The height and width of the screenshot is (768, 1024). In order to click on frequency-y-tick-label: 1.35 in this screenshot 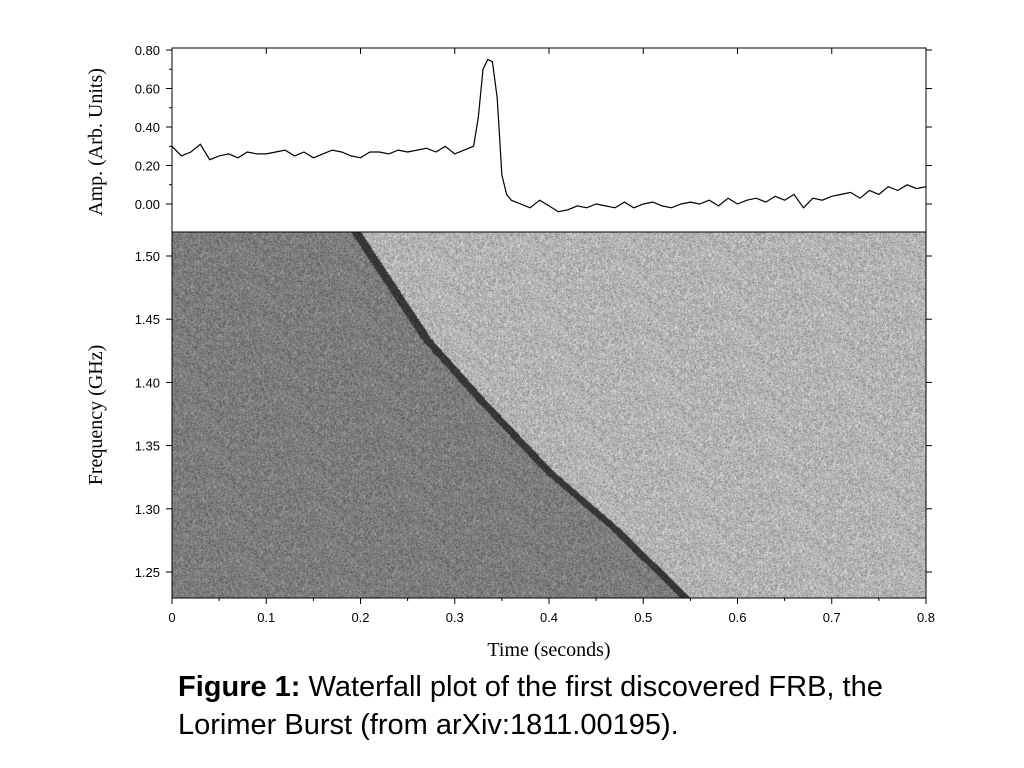, I will do `click(147, 446)`.